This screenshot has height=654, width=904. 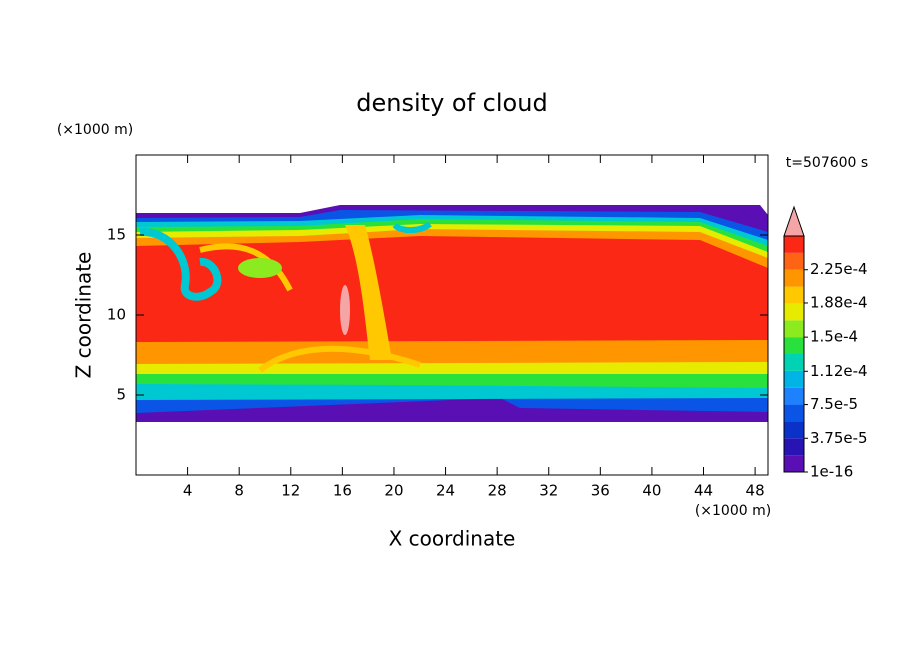 I want to click on y-axis-label: Z coordinate, so click(x=84, y=315).